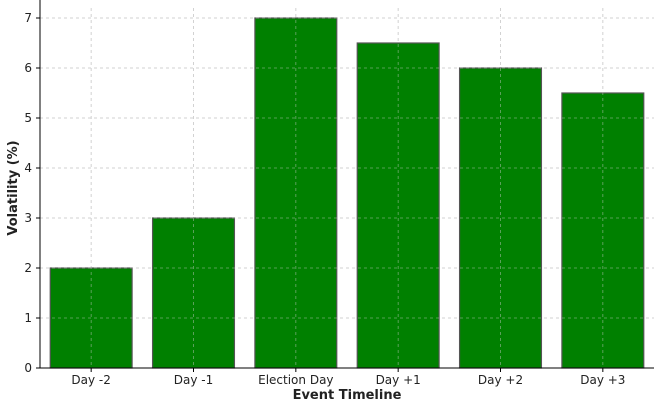 Image resolution: width=670 pixels, height=408 pixels. What do you see at coordinates (500, 380) in the screenshot?
I see `x-tick-label: Day +2` at bounding box center [500, 380].